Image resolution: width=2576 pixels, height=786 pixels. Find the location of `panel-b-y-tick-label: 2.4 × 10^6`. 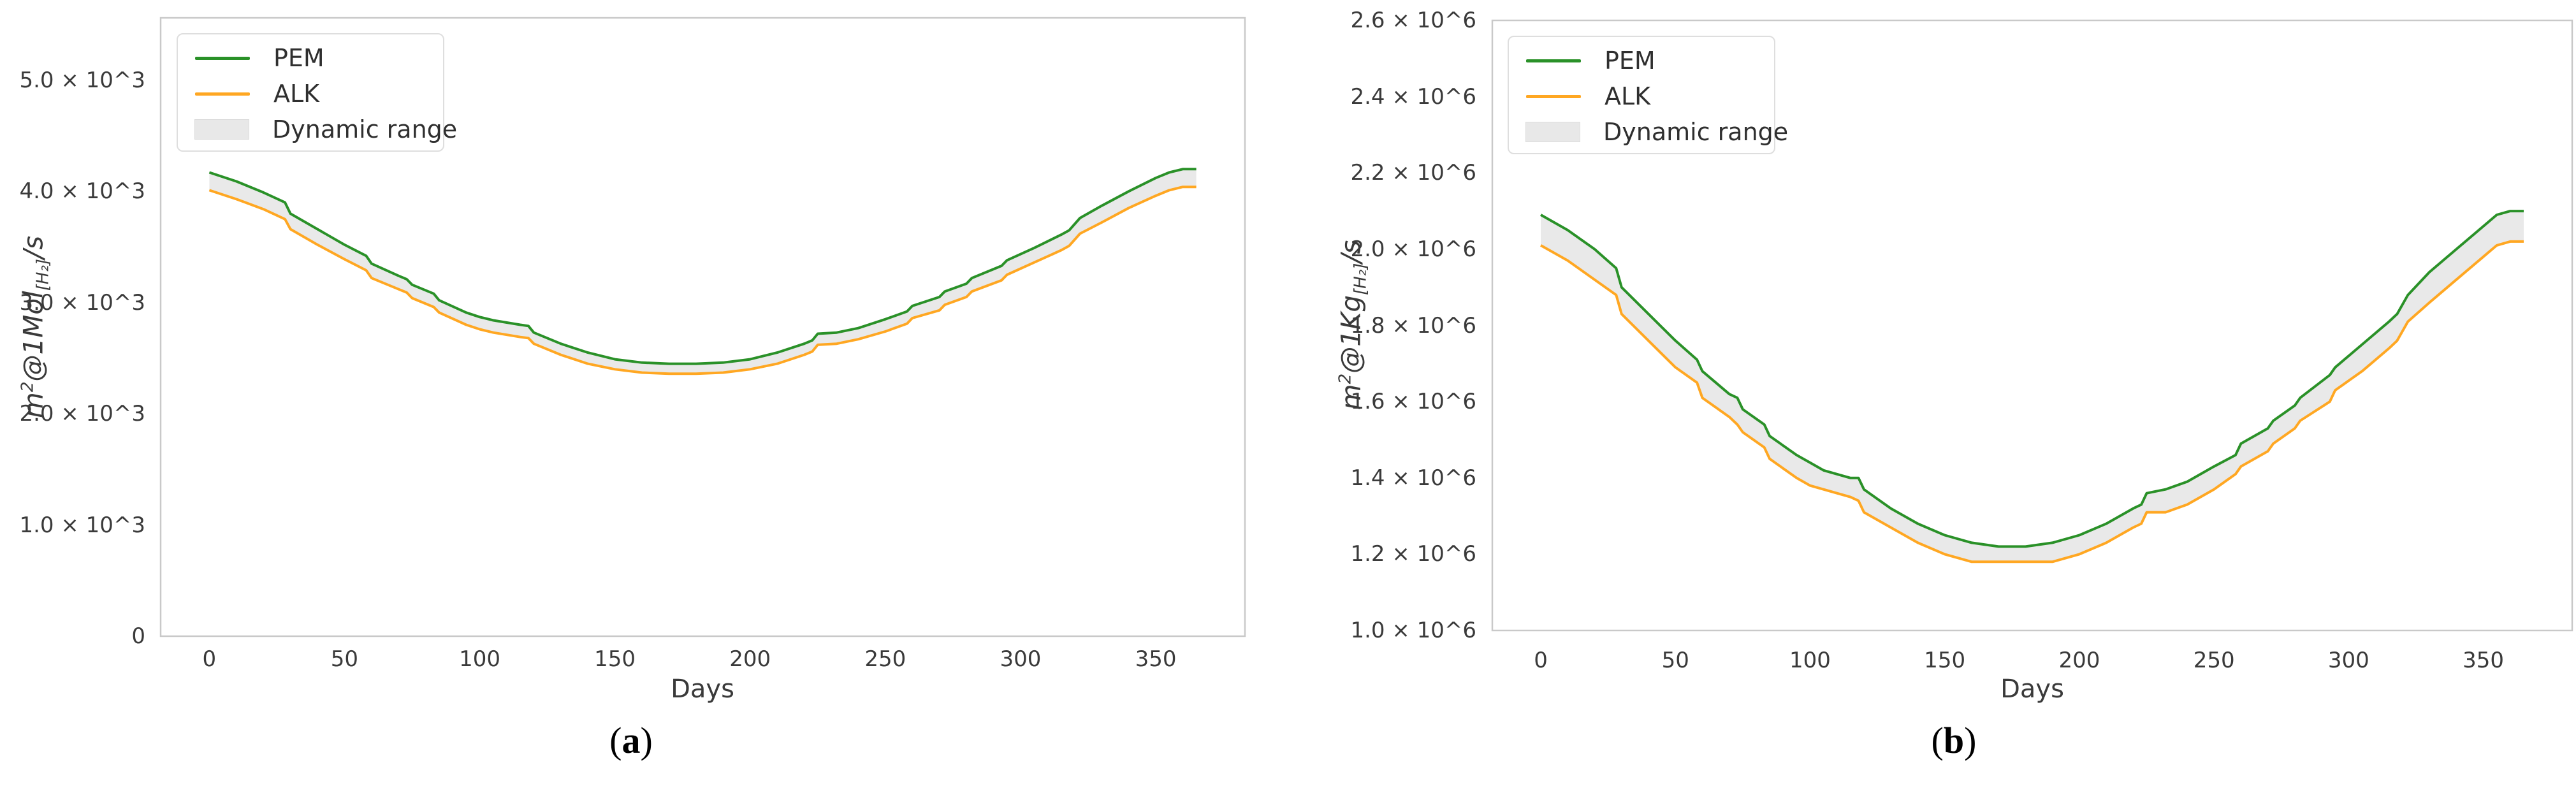

panel-b-y-tick-label: 2.4 × 10^6 is located at coordinates (1413, 97).